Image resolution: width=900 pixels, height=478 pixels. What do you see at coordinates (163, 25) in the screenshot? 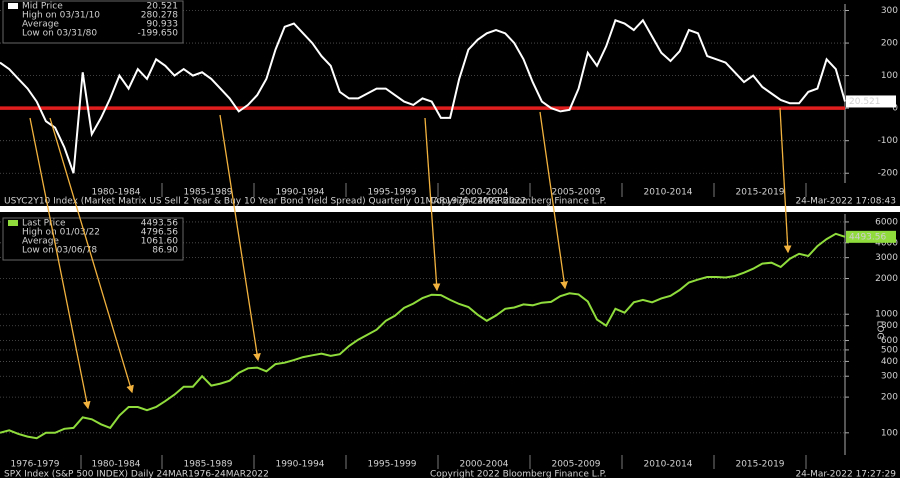
I see `legend-value: 90.933` at bounding box center [163, 25].